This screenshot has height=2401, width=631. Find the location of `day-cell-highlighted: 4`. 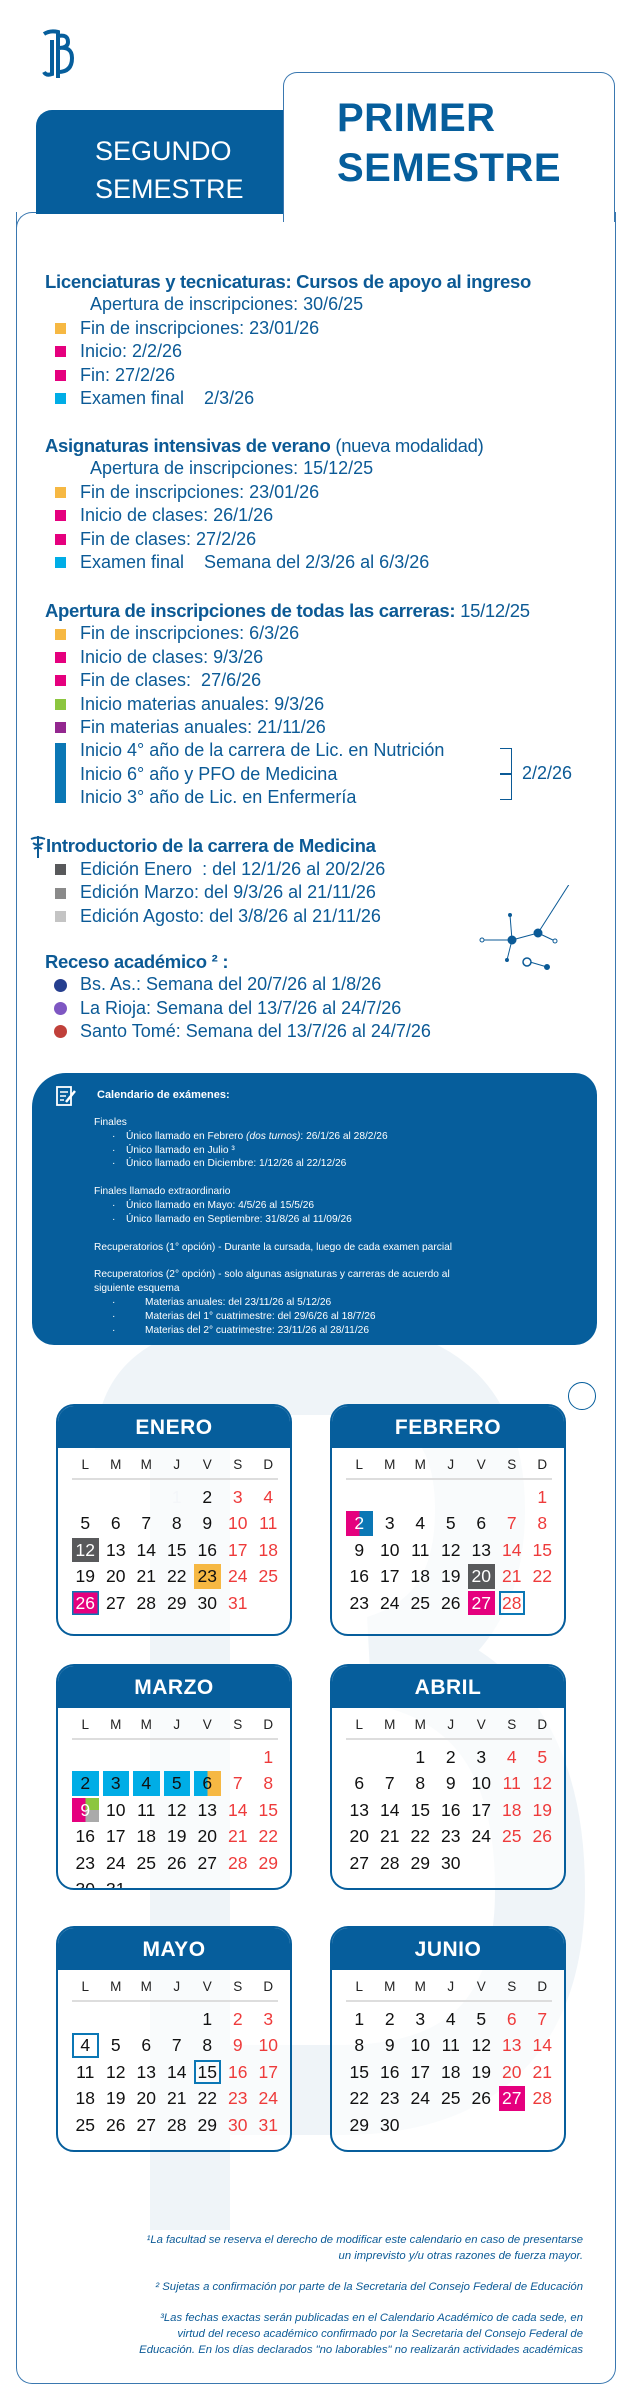

day-cell-highlighted: 4 is located at coordinates (85, 2045).